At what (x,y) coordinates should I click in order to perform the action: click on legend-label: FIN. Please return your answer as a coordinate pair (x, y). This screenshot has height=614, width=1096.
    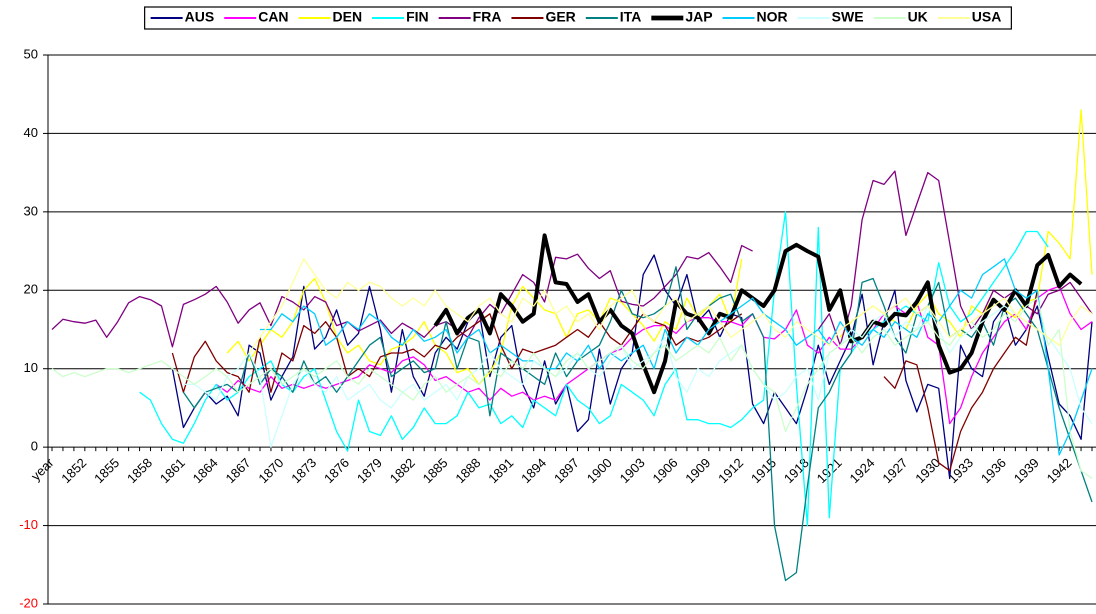
    Looking at the image, I should click on (417, 17).